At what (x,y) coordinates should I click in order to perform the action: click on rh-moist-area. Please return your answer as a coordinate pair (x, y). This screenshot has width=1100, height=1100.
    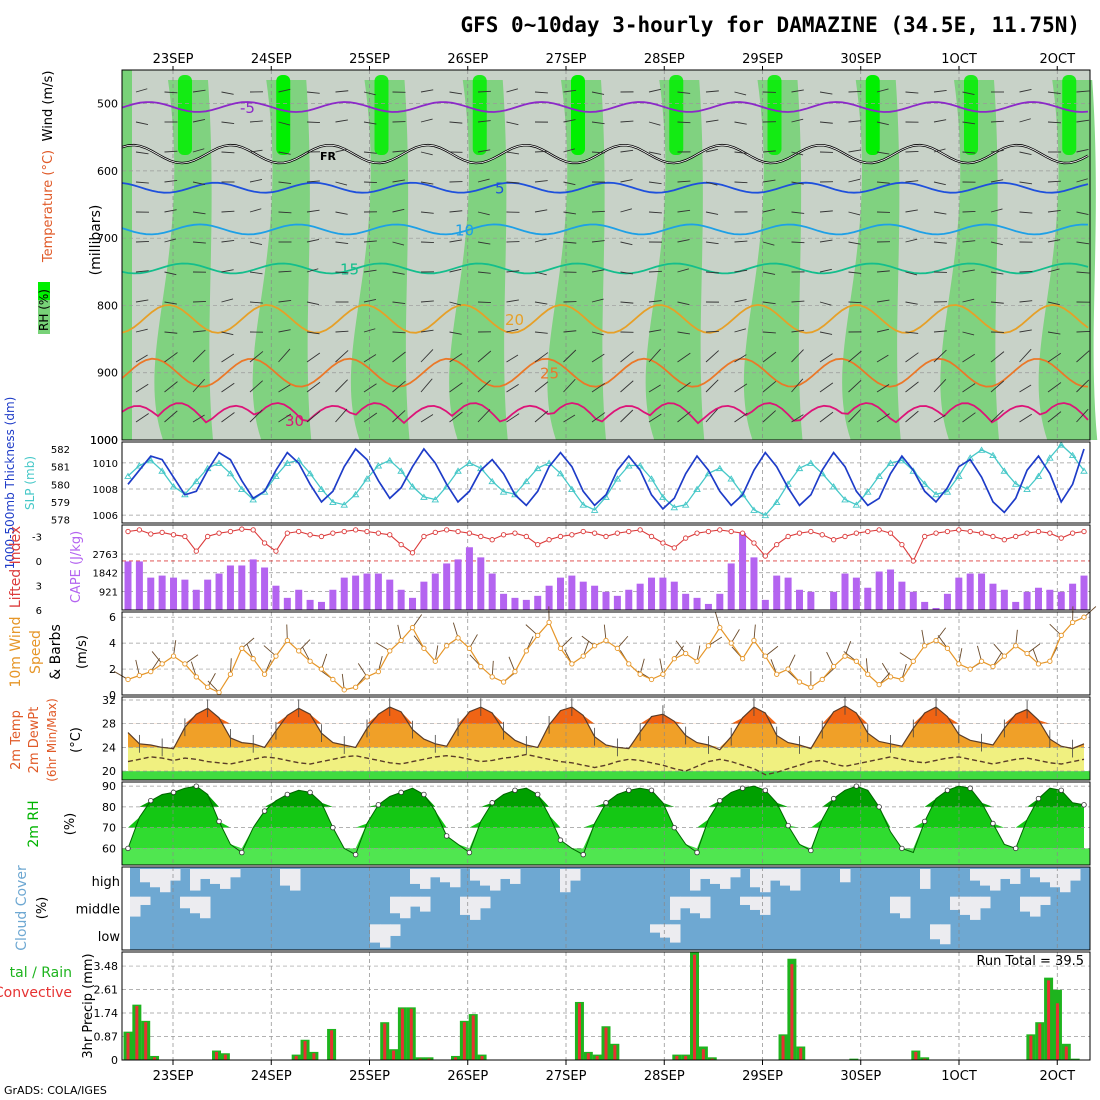
    Looking at the image, I should click on (871, 260).